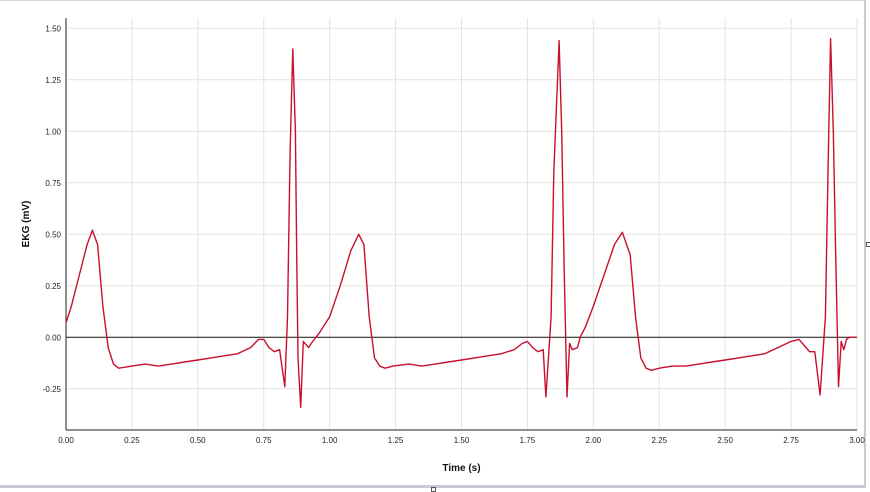 The image size is (870, 492). I want to click on y-tick-label: 0.75, so click(53, 183).